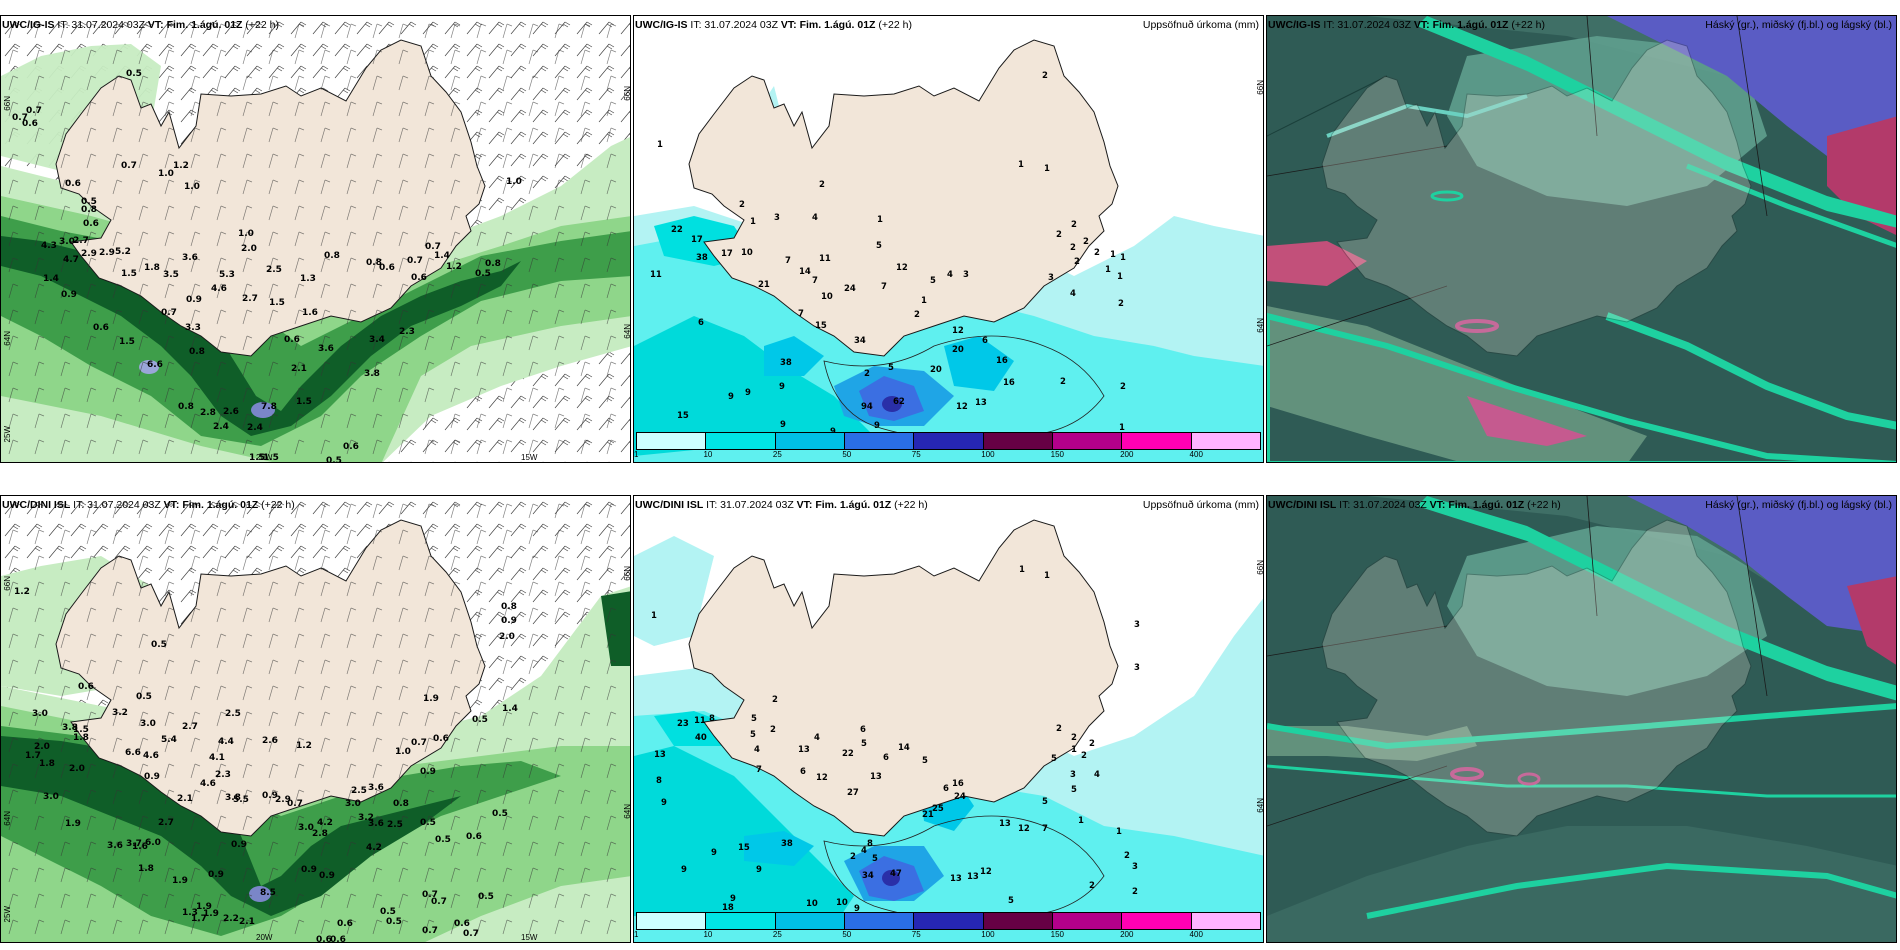 The width and height of the screenshot is (1900, 950). Describe the element at coordinates (241, 800) in the screenshot. I see `map-value-label: 5.5` at that location.